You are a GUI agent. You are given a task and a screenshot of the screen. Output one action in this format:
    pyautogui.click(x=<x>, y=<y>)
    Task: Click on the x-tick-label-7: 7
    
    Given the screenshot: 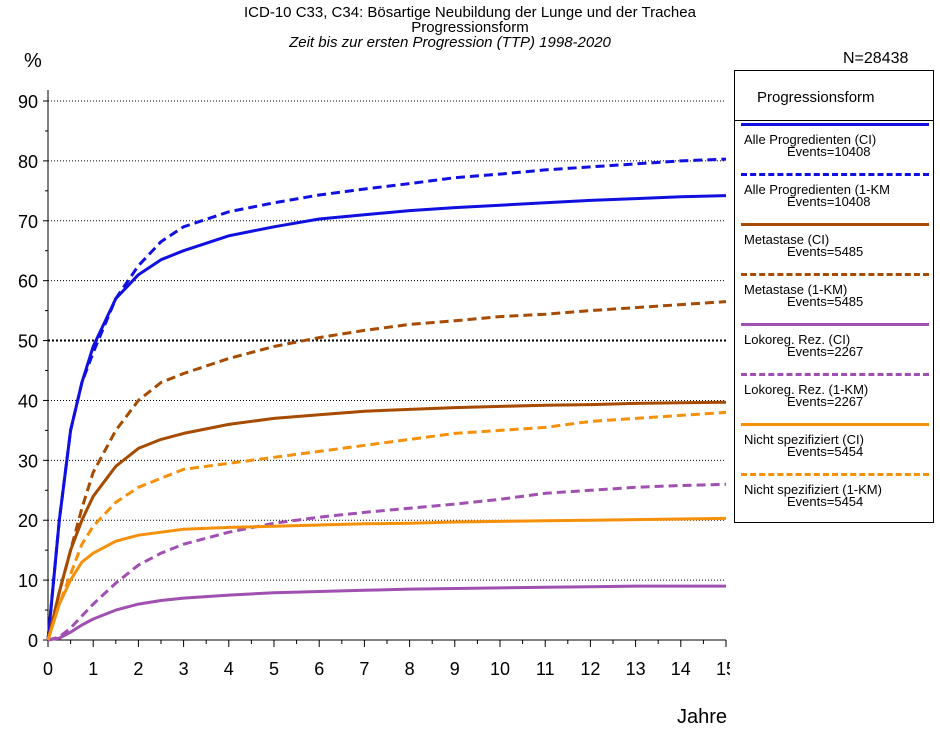 What is the action you would take?
    pyautogui.click(x=364, y=669)
    